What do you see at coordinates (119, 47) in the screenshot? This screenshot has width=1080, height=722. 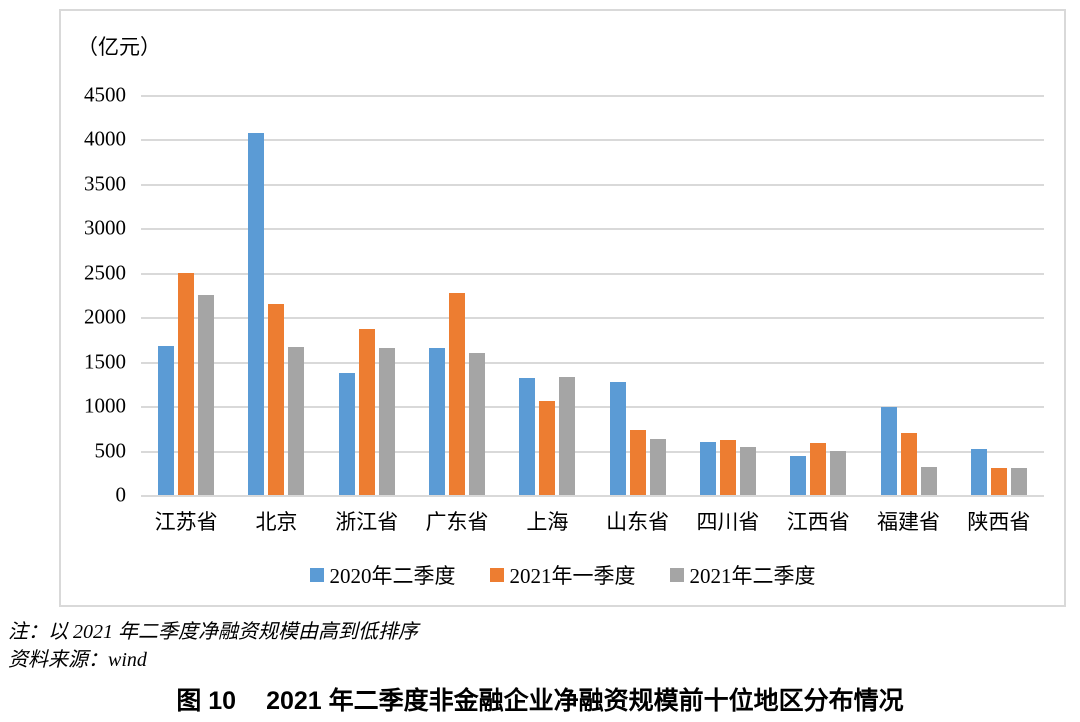 I see `y-axis-unit-label: （亿元）` at bounding box center [119, 47].